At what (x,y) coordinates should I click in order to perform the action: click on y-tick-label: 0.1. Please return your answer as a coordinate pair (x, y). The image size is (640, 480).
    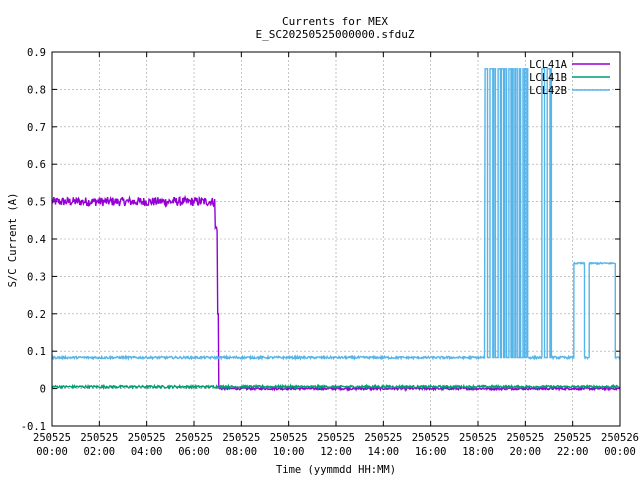
    Looking at the image, I should click on (36, 352).